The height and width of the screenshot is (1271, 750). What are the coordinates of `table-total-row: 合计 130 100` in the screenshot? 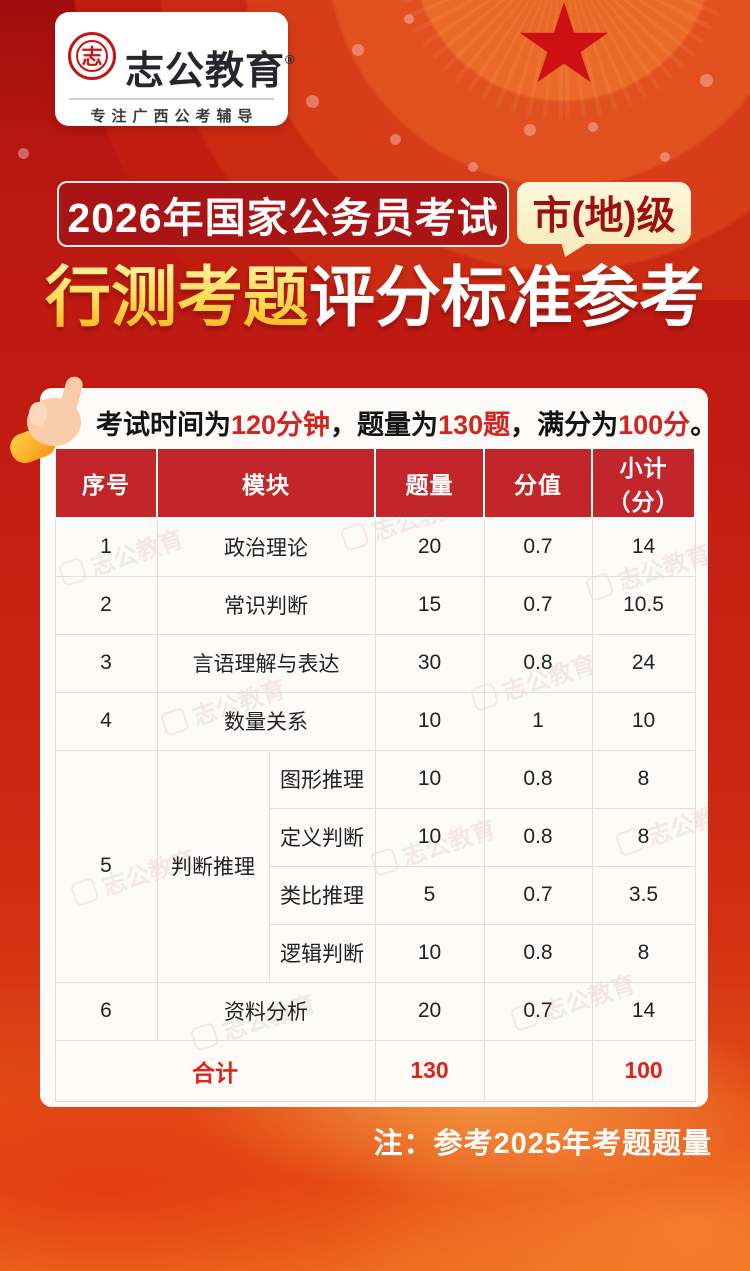 It's located at (375, 1070).